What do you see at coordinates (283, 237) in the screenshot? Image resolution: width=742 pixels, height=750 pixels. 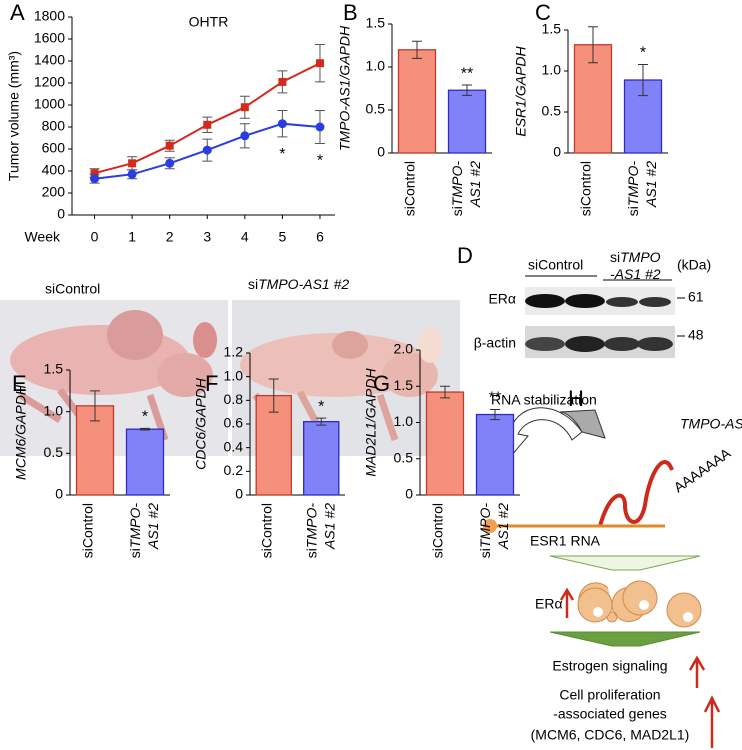 I see `x-tick-label: 5` at bounding box center [283, 237].